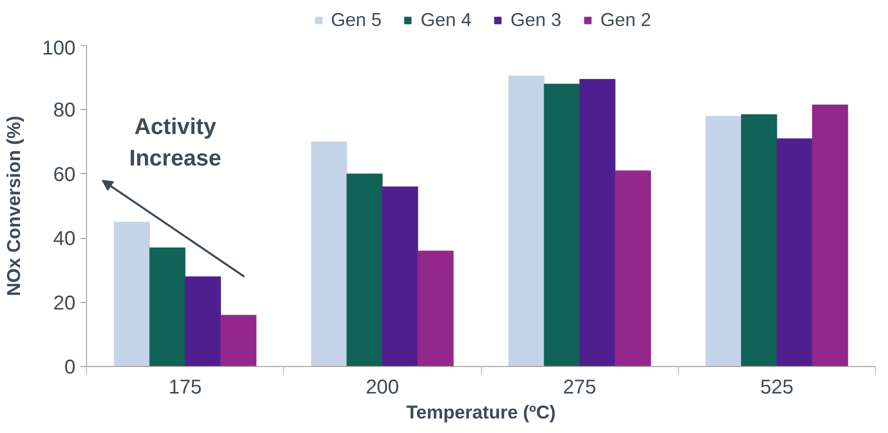 Image resolution: width=888 pixels, height=433 pixels. Describe the element at coordinates (185, 387) in the screenshot. I see `x-tick-label: 175` at that location.